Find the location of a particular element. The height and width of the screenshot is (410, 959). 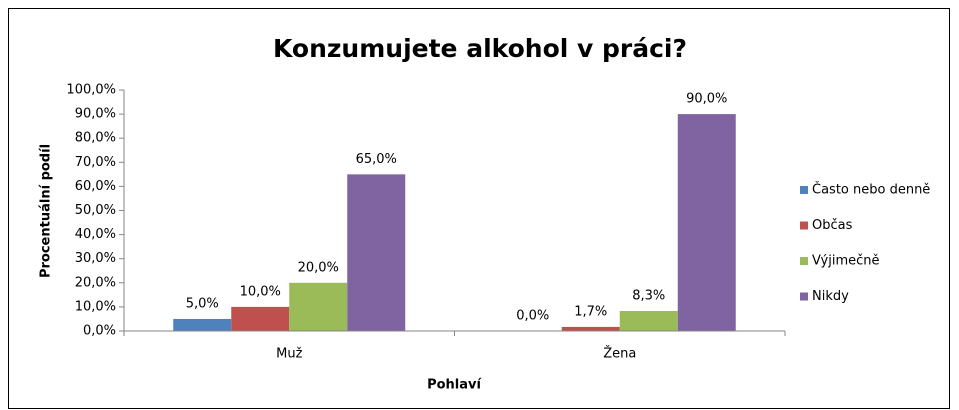

chart-title: Konzumujete alkohol v práci? is located at coordinates (480, 48).